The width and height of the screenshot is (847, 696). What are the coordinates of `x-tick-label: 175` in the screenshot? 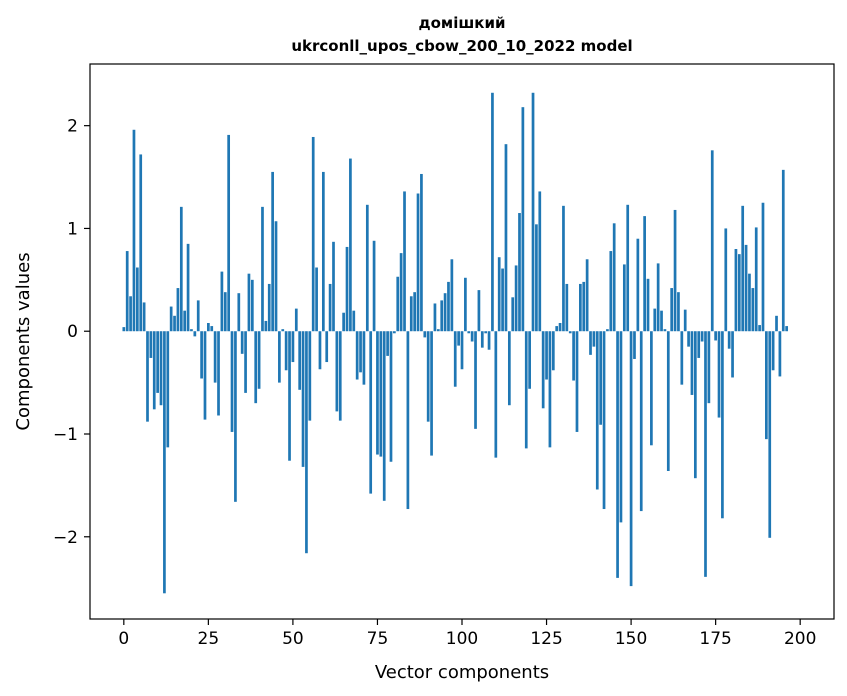 It's located at (715, 639).